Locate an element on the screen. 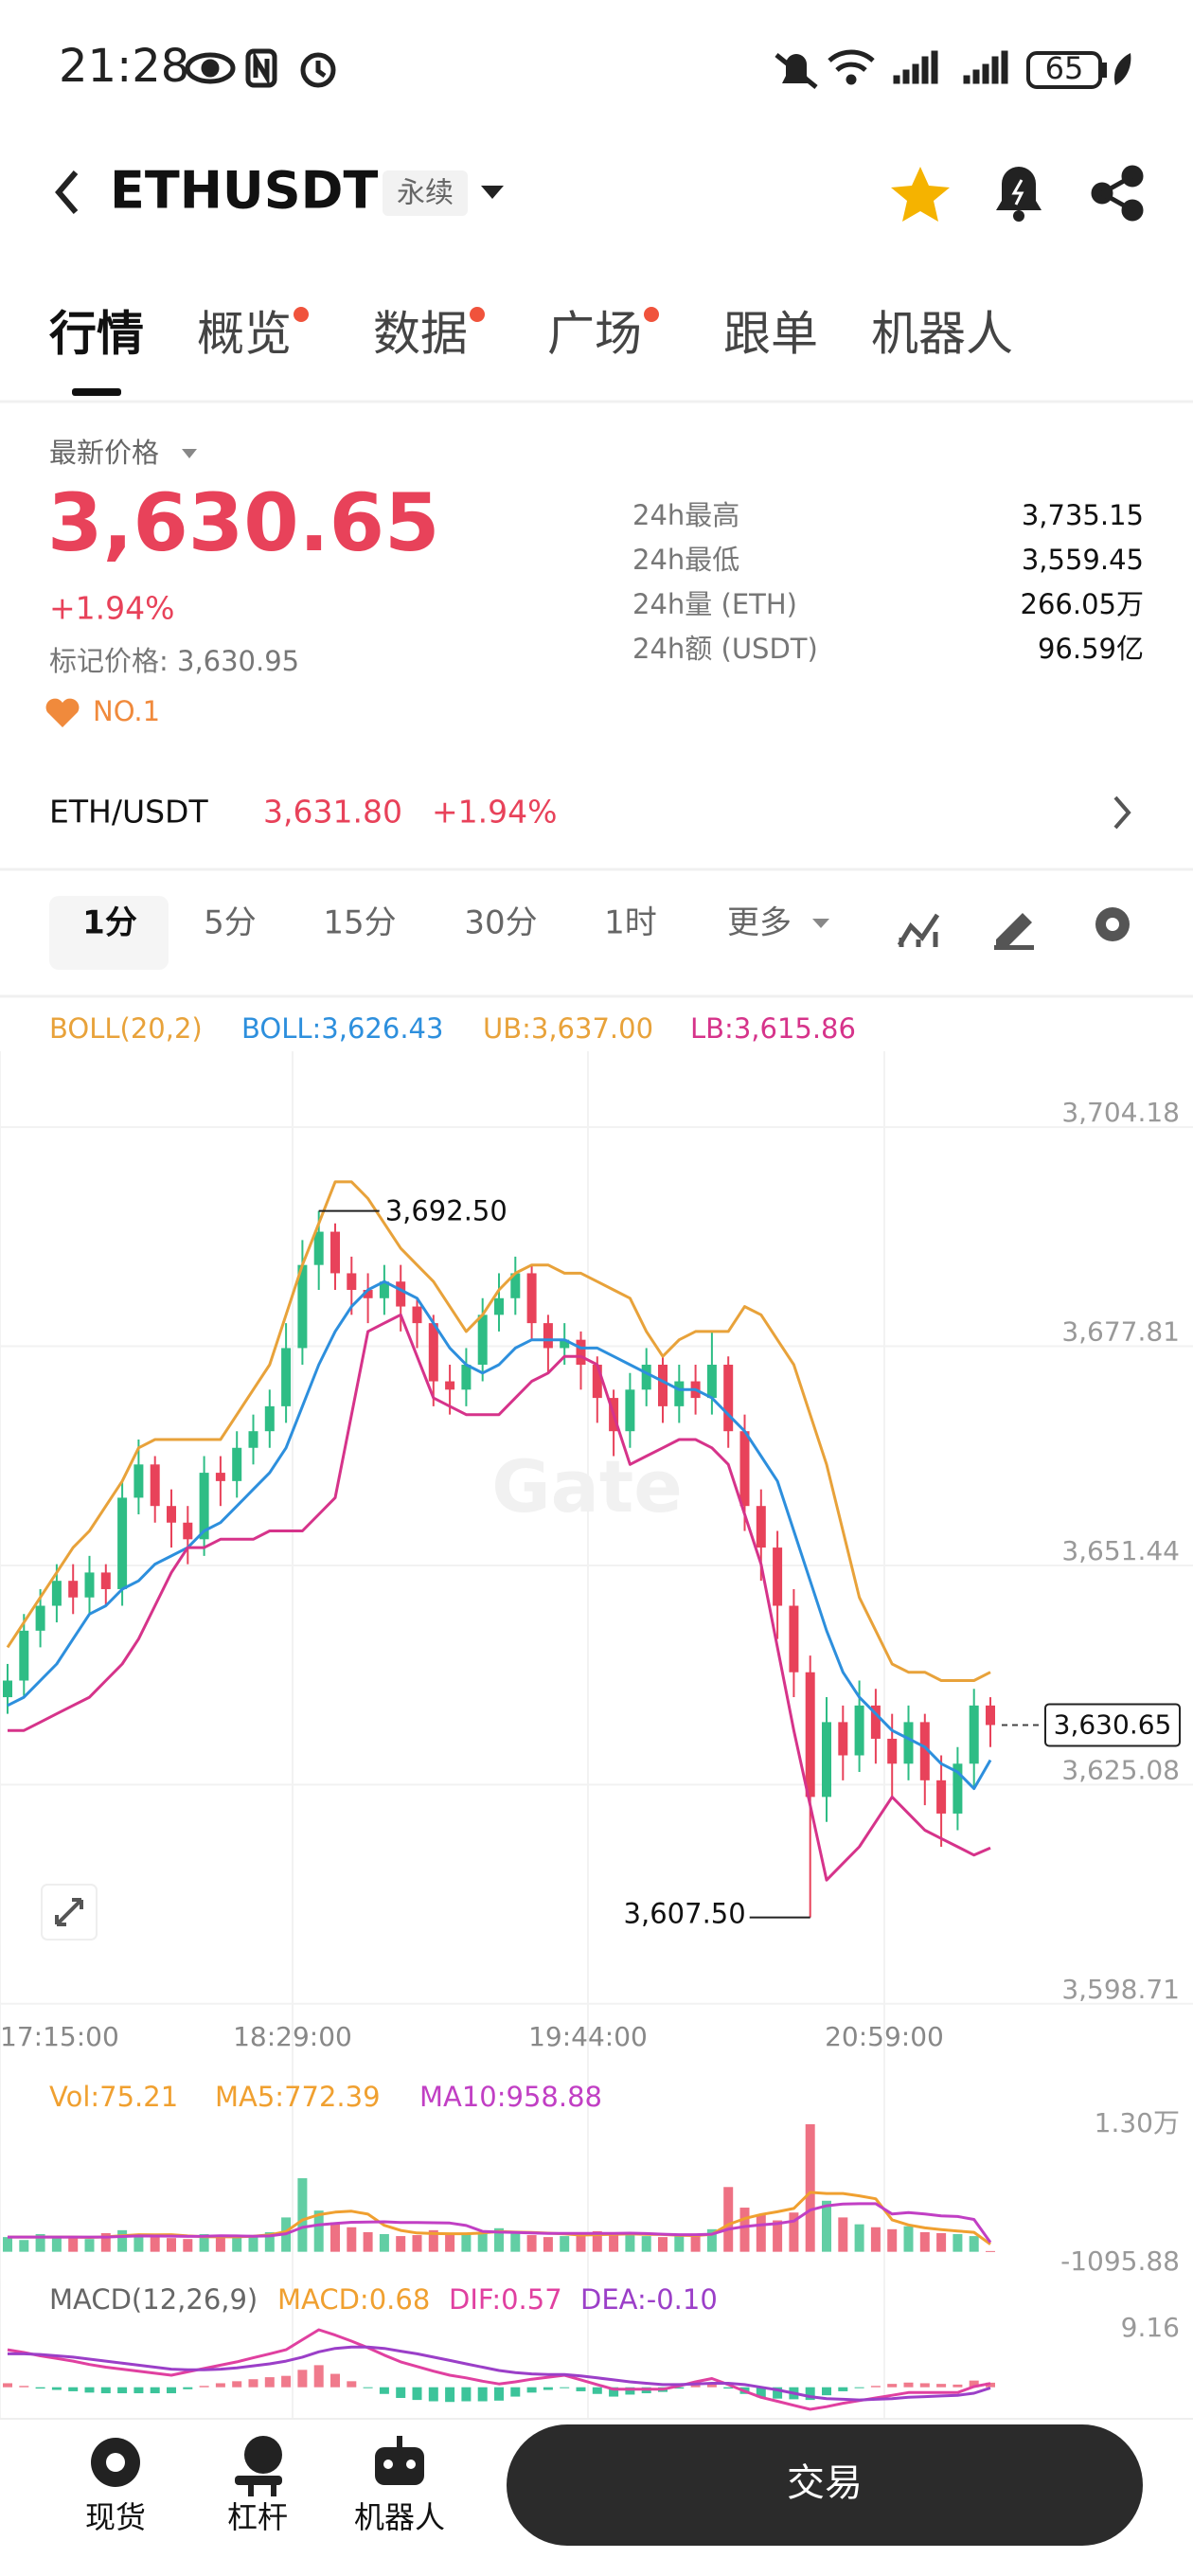  last-price-box is located at coordinates (1112, 1725).